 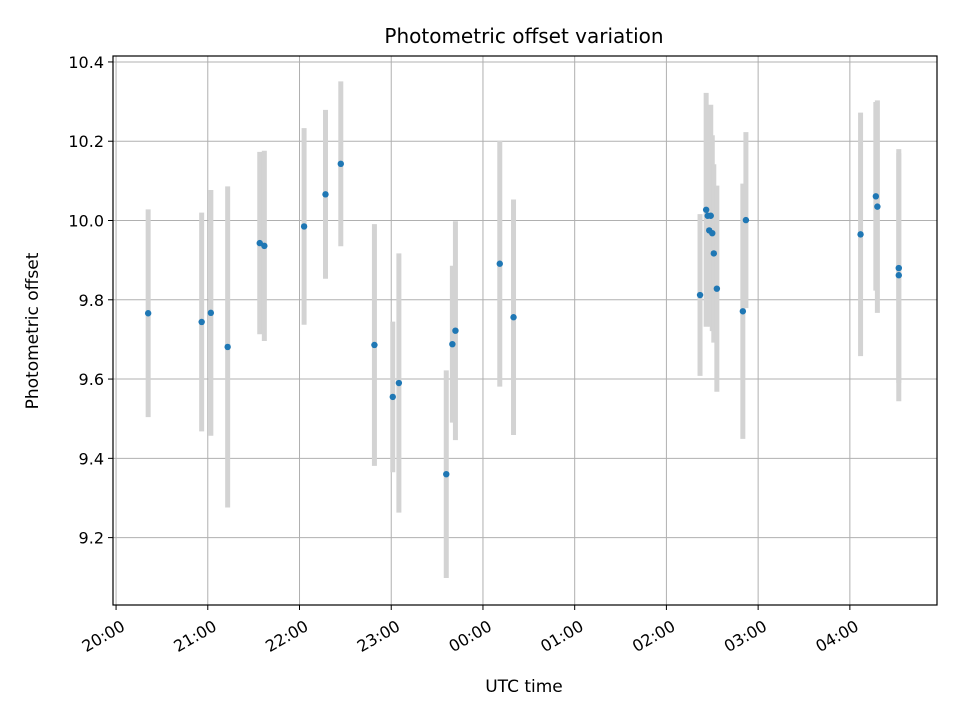 What do you see at coordinates (91, 538) in the screenshot?
I see `y-tick-label: 9.2` at bounding box center [91, 538].